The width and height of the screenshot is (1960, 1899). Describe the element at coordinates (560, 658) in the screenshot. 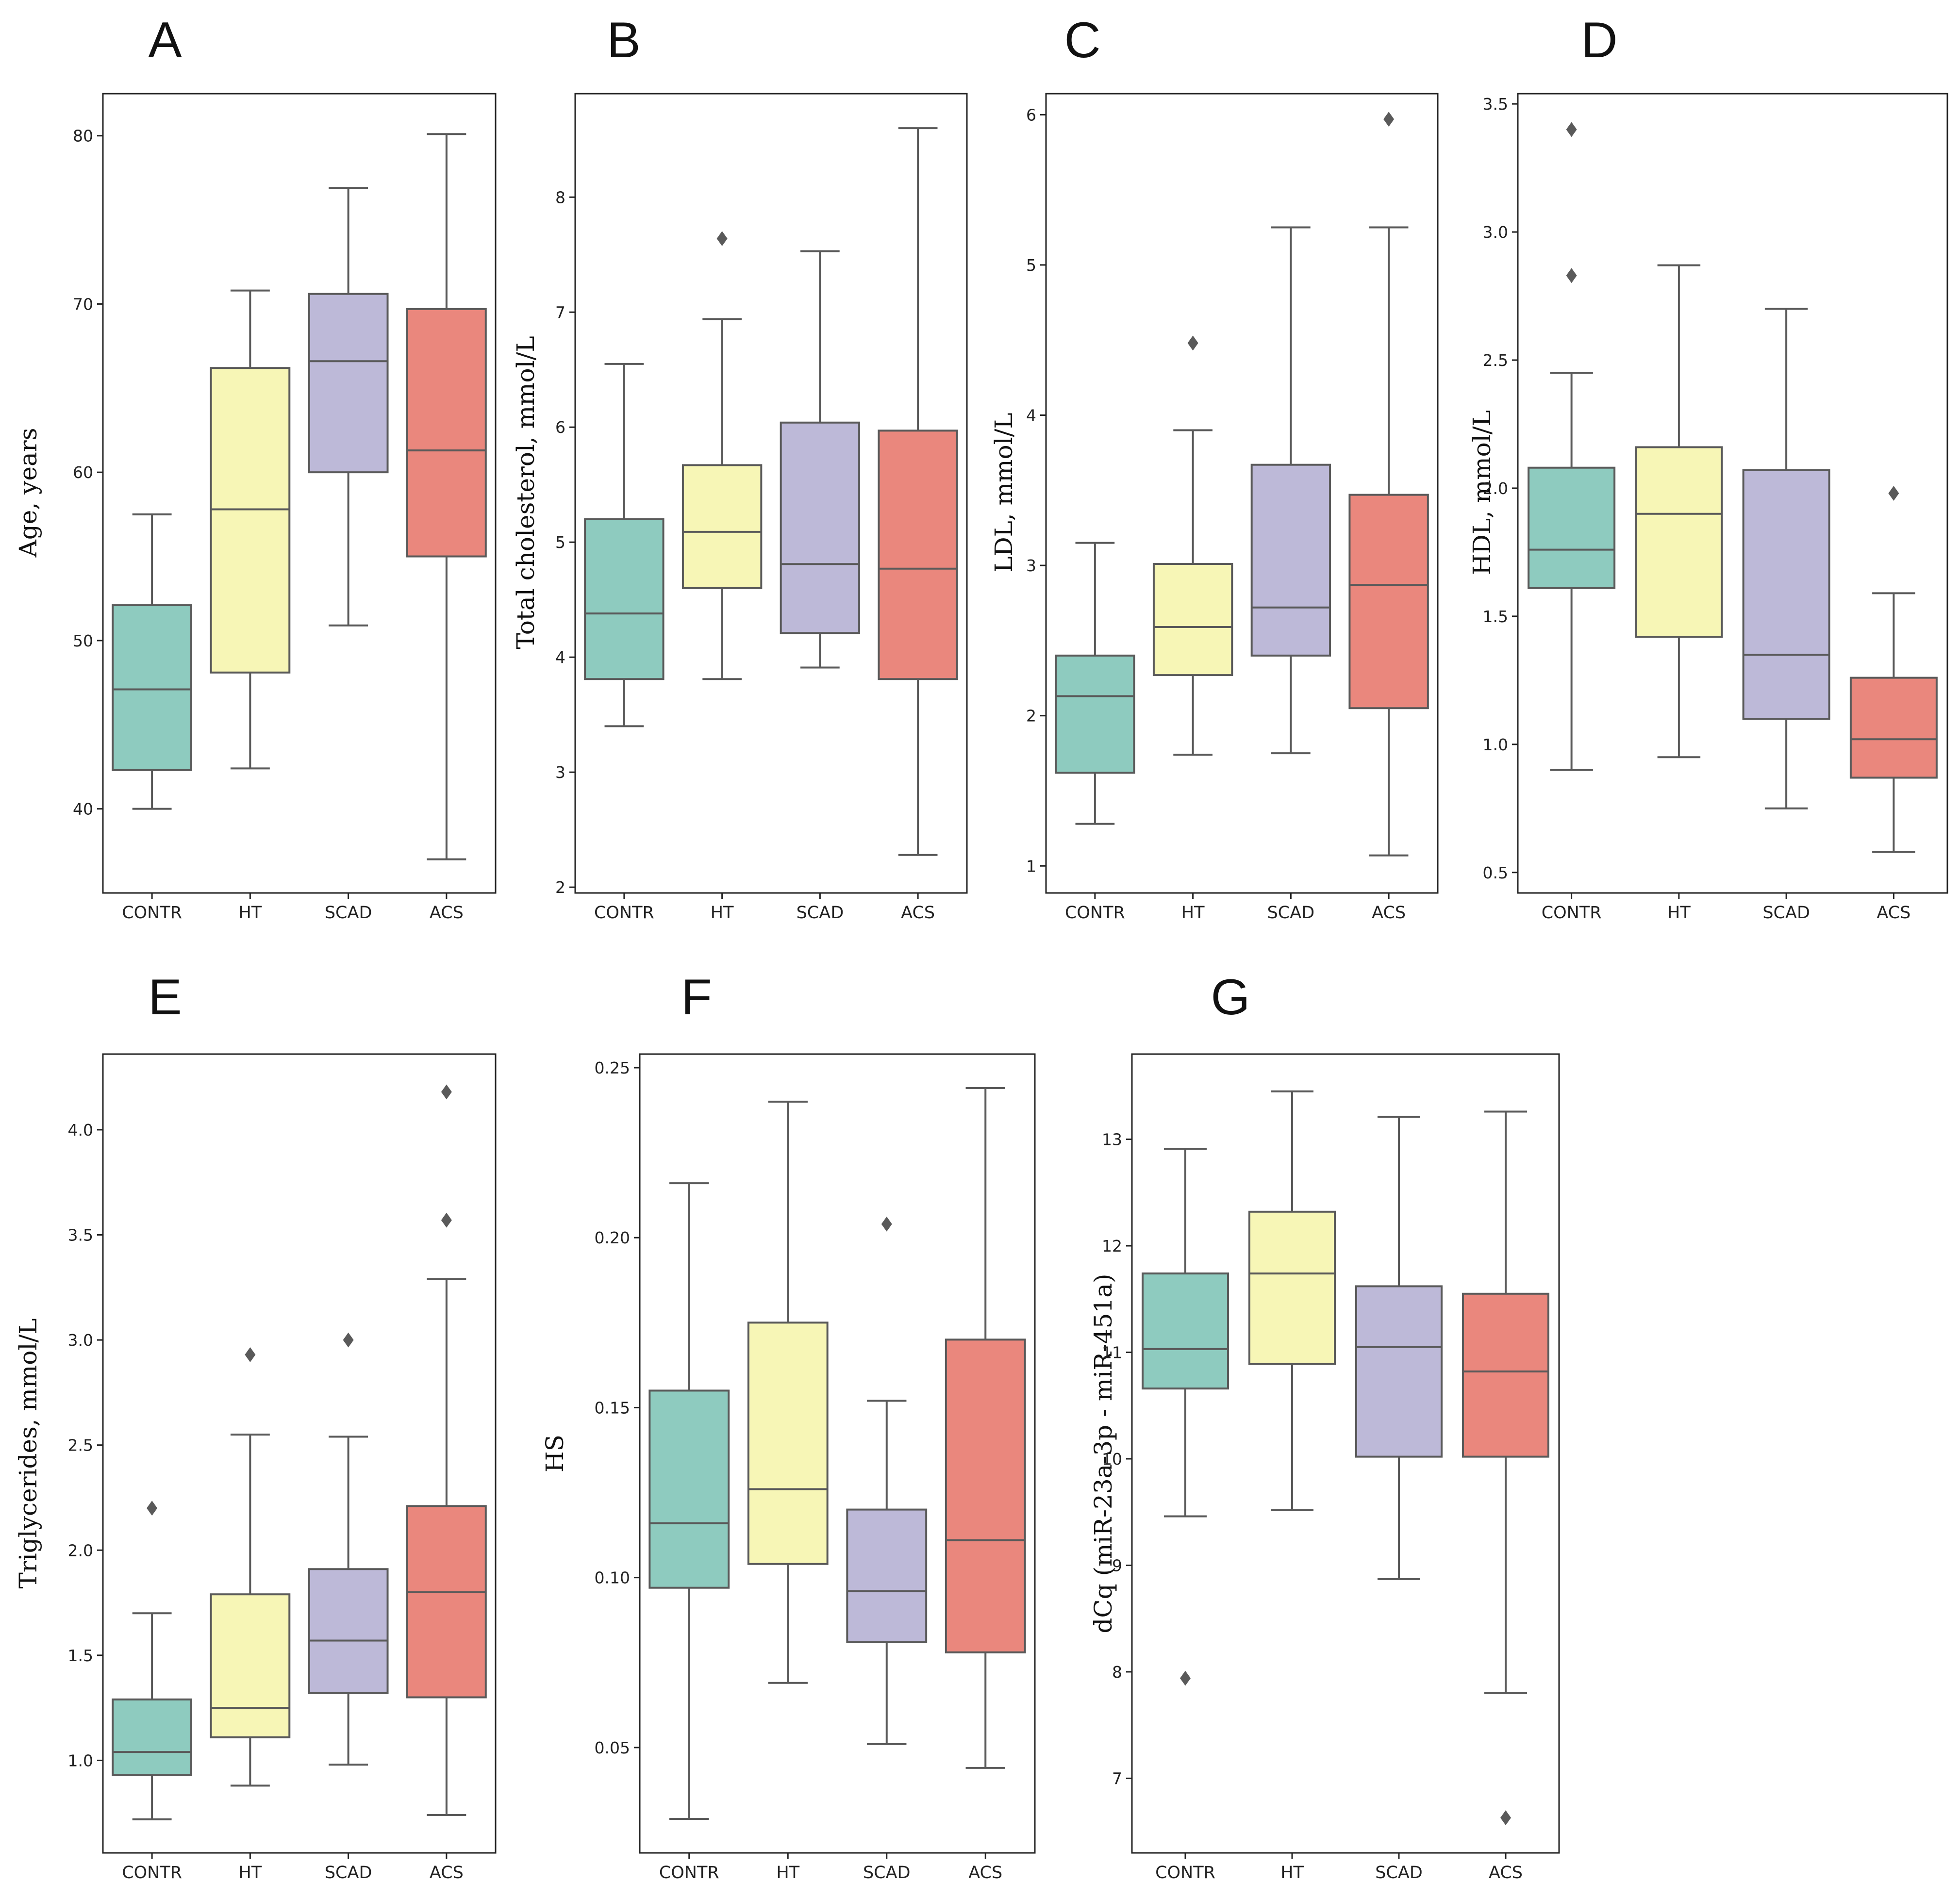

I see `y-tick-label: 4` at that location.